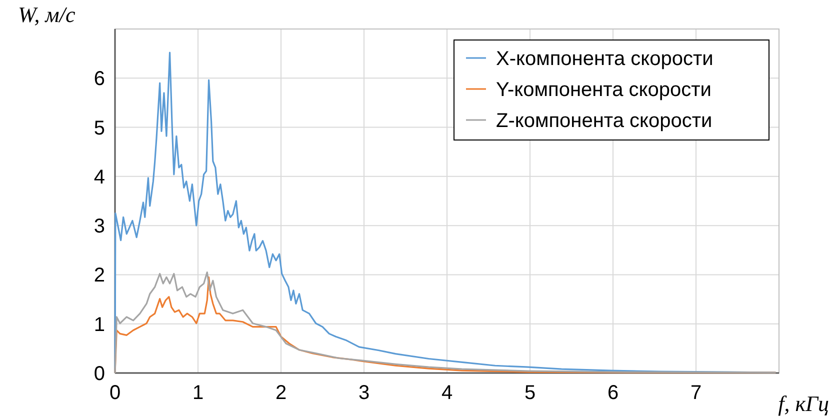  Describe the element at coordinates (99, 227) in the screenshot. I see `y-tick-label: 3` at that location.